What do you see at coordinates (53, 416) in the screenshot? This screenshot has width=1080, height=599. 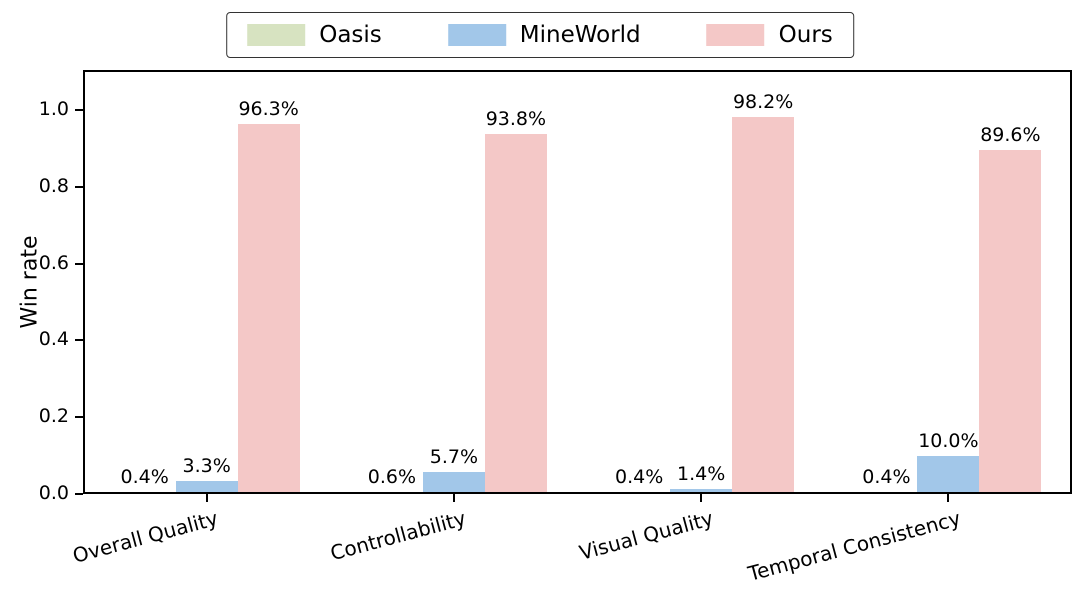 I see `y-tick-label: 0.2` at bounding box center [53, 416].